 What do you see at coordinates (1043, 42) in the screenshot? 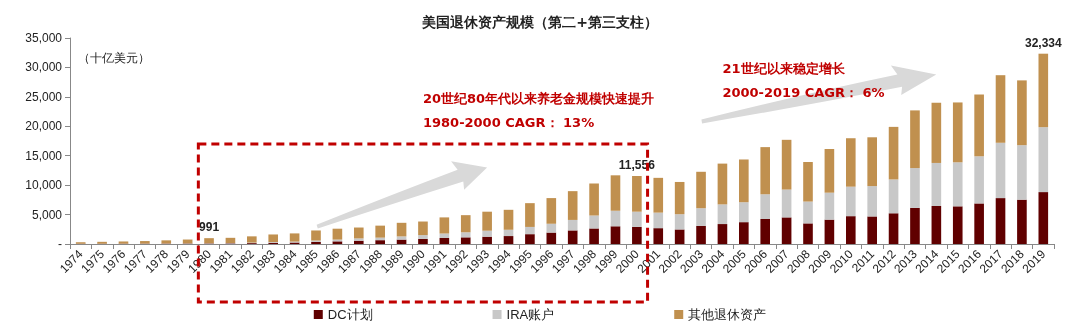
I see `total-label: 32,334` at bounding box center [1043, 42].